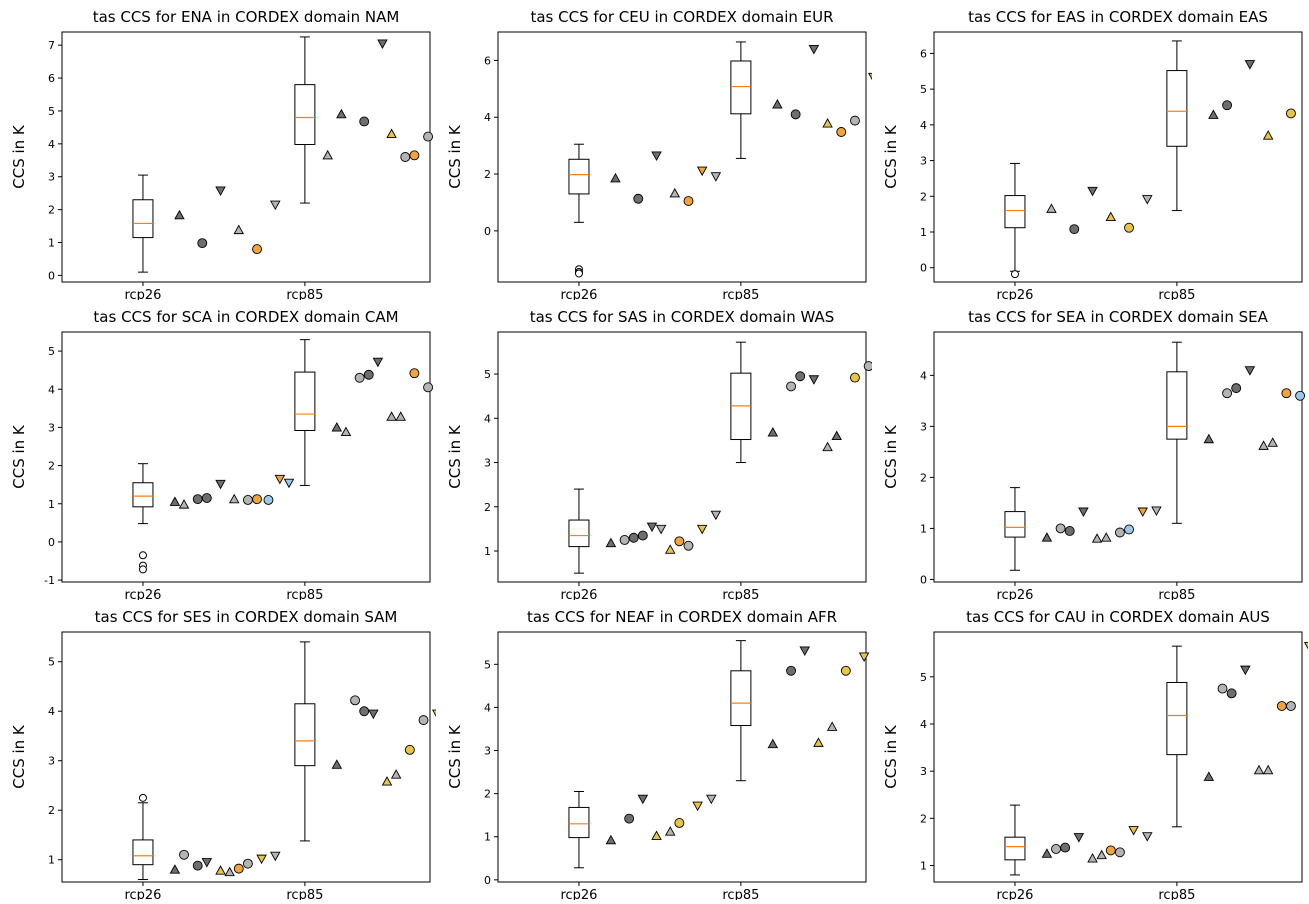 The width and height of the screenshot is (1309, 904). I want to click on chart-title: tas CCS for SAS in CORDEX domain WAS, so click(682, 317).